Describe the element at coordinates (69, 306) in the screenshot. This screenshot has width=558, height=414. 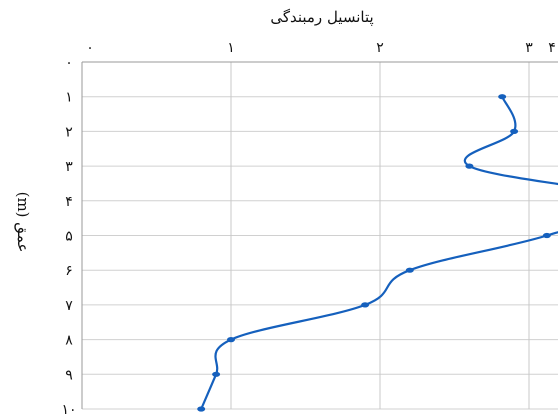
I see `y-tick-label: ۷` at that location.